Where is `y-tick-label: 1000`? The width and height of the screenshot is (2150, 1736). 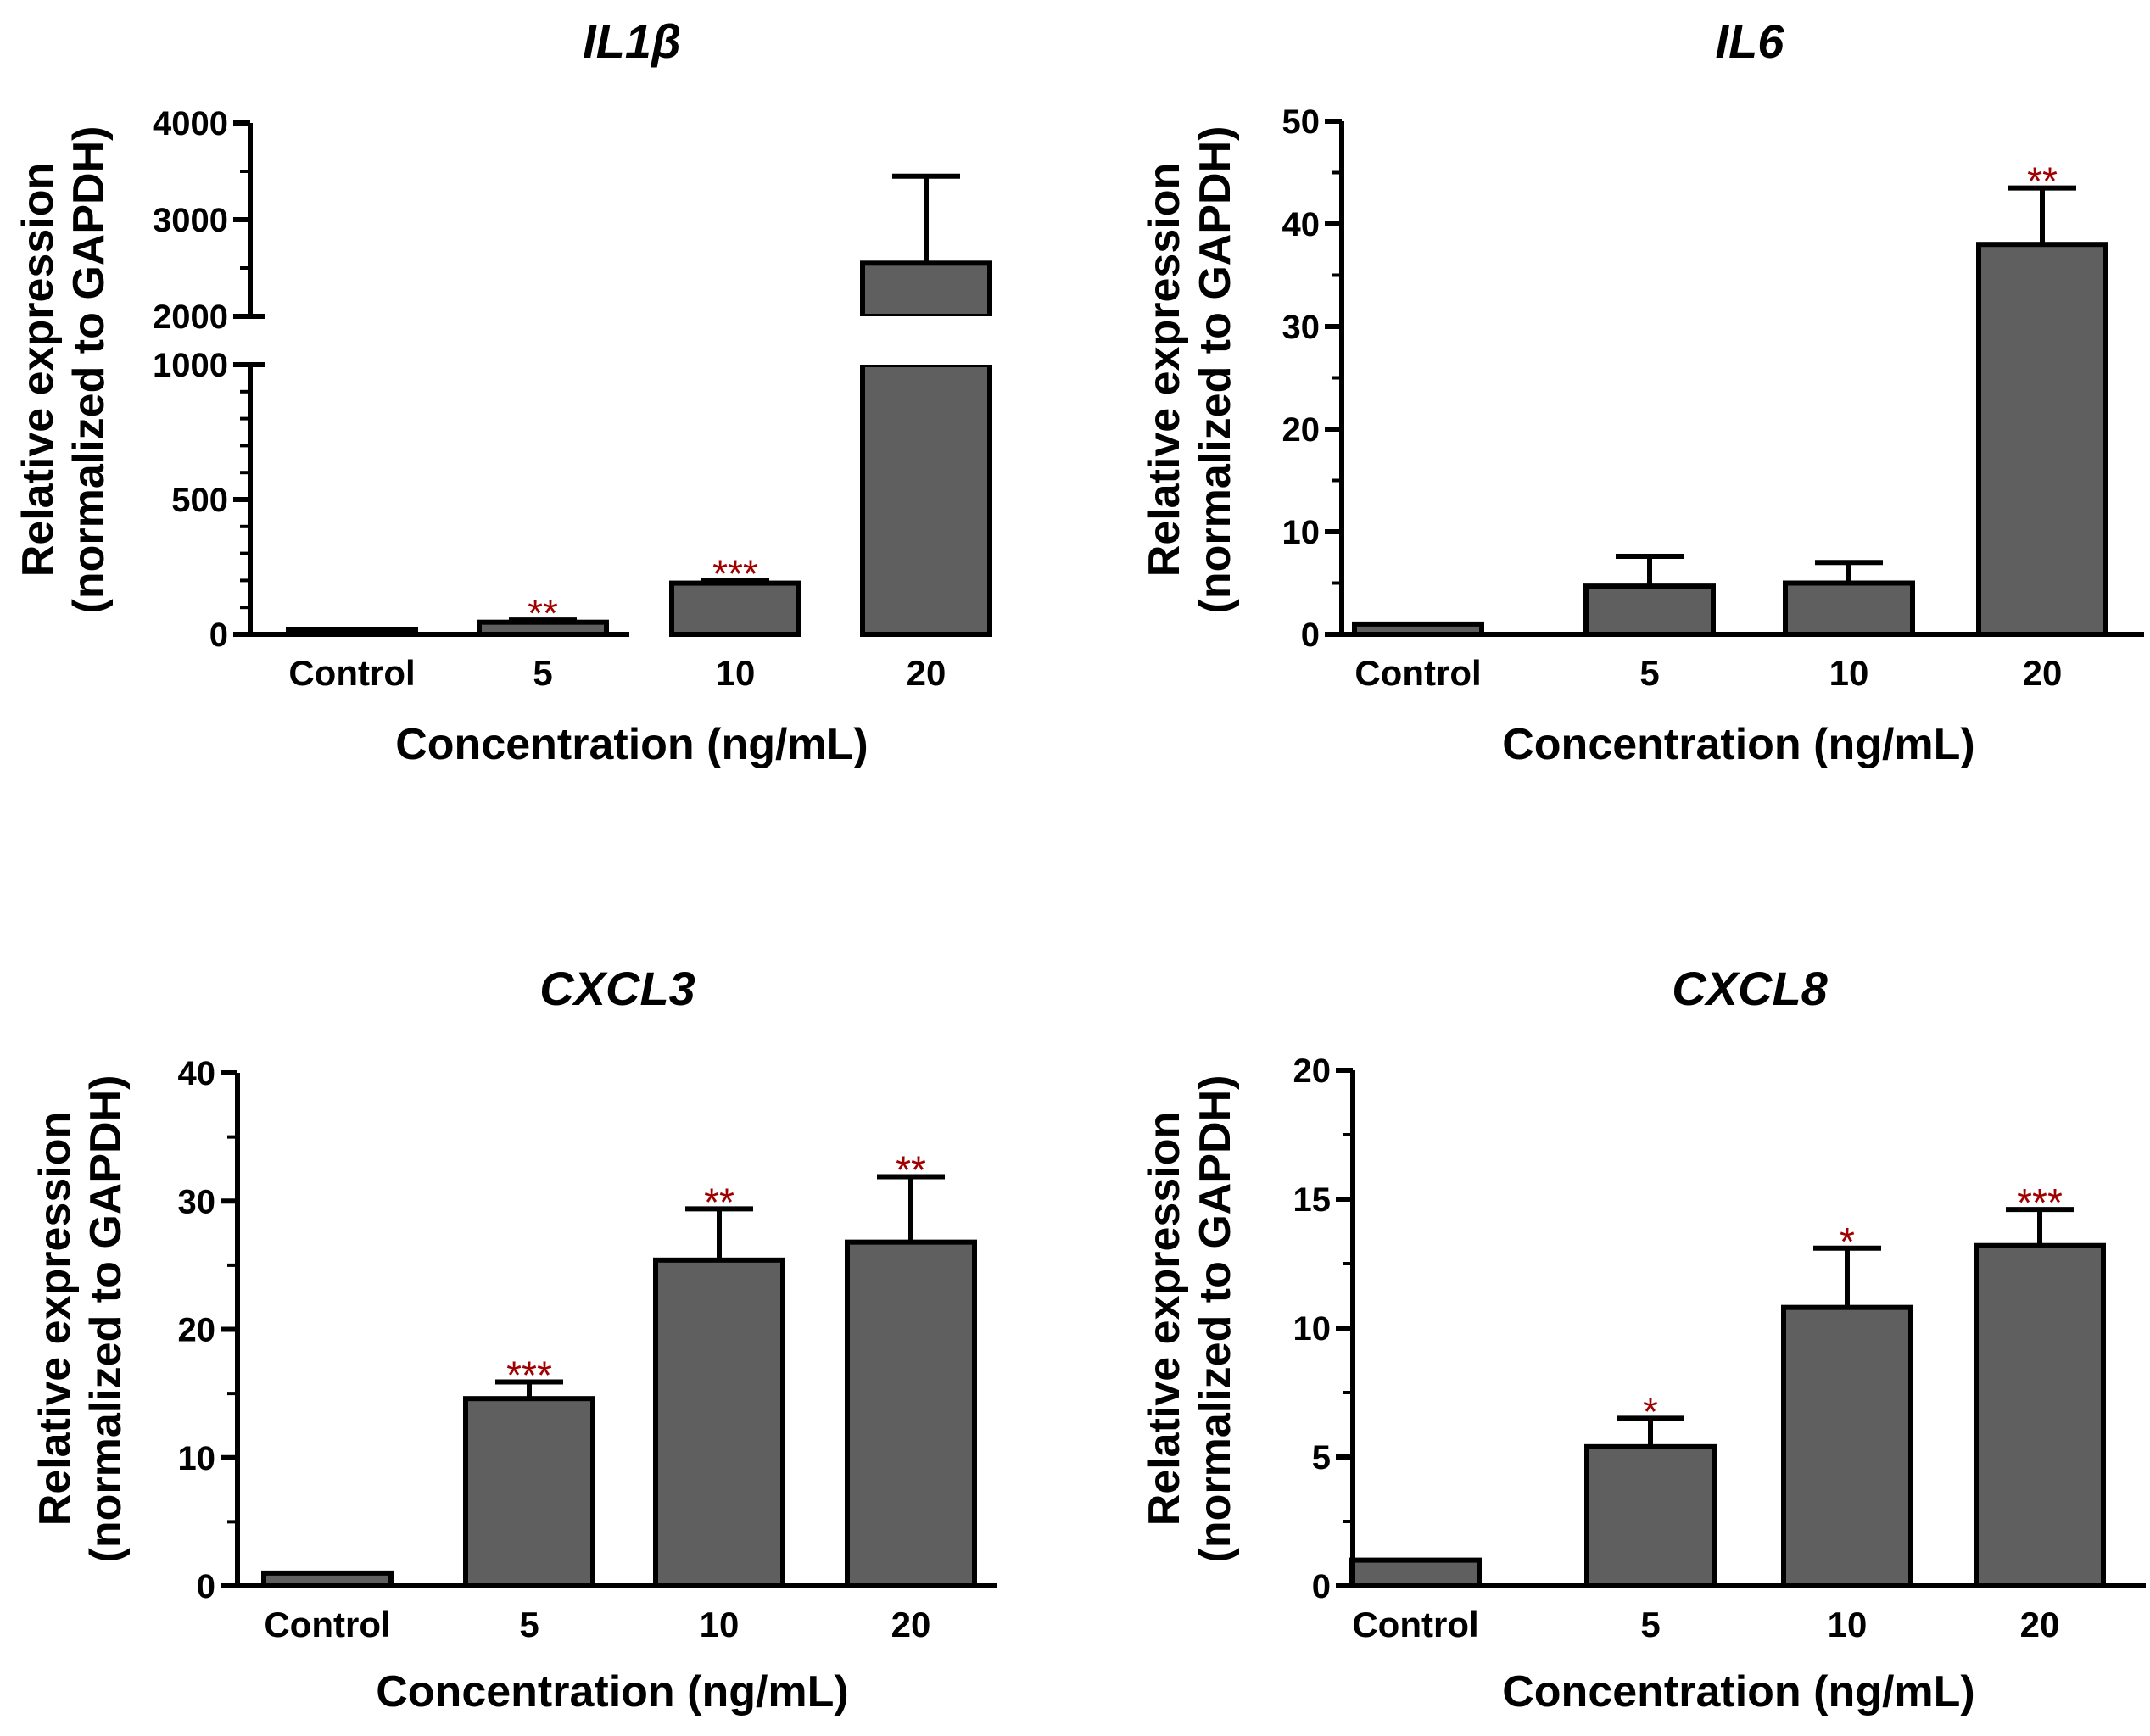 y-tick-label: 1000 is located at coordinates (190, 365).